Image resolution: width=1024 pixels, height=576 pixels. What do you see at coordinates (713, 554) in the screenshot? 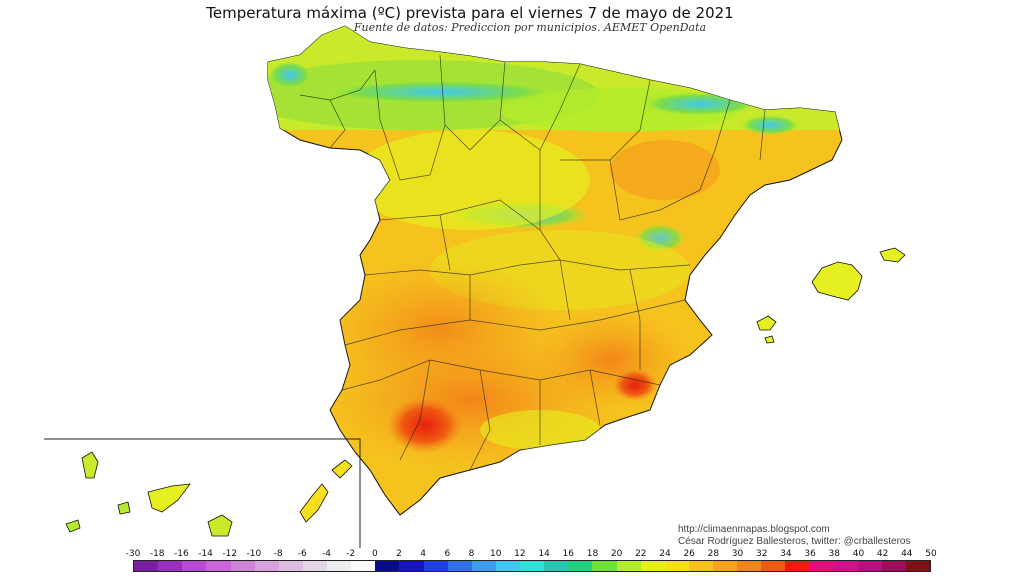
I see `legend-label: 28` at bounding box center [713, 554].